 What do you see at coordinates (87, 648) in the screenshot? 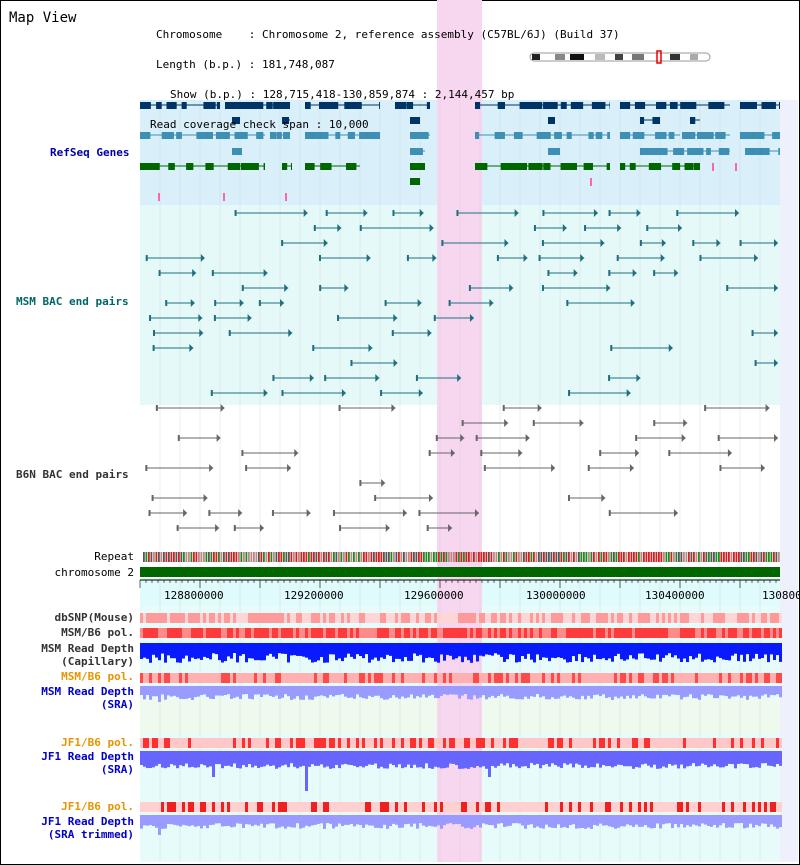
I see `track-label-msm-depth-cap: MSM Read Depth` at bounding box center [87, 648].